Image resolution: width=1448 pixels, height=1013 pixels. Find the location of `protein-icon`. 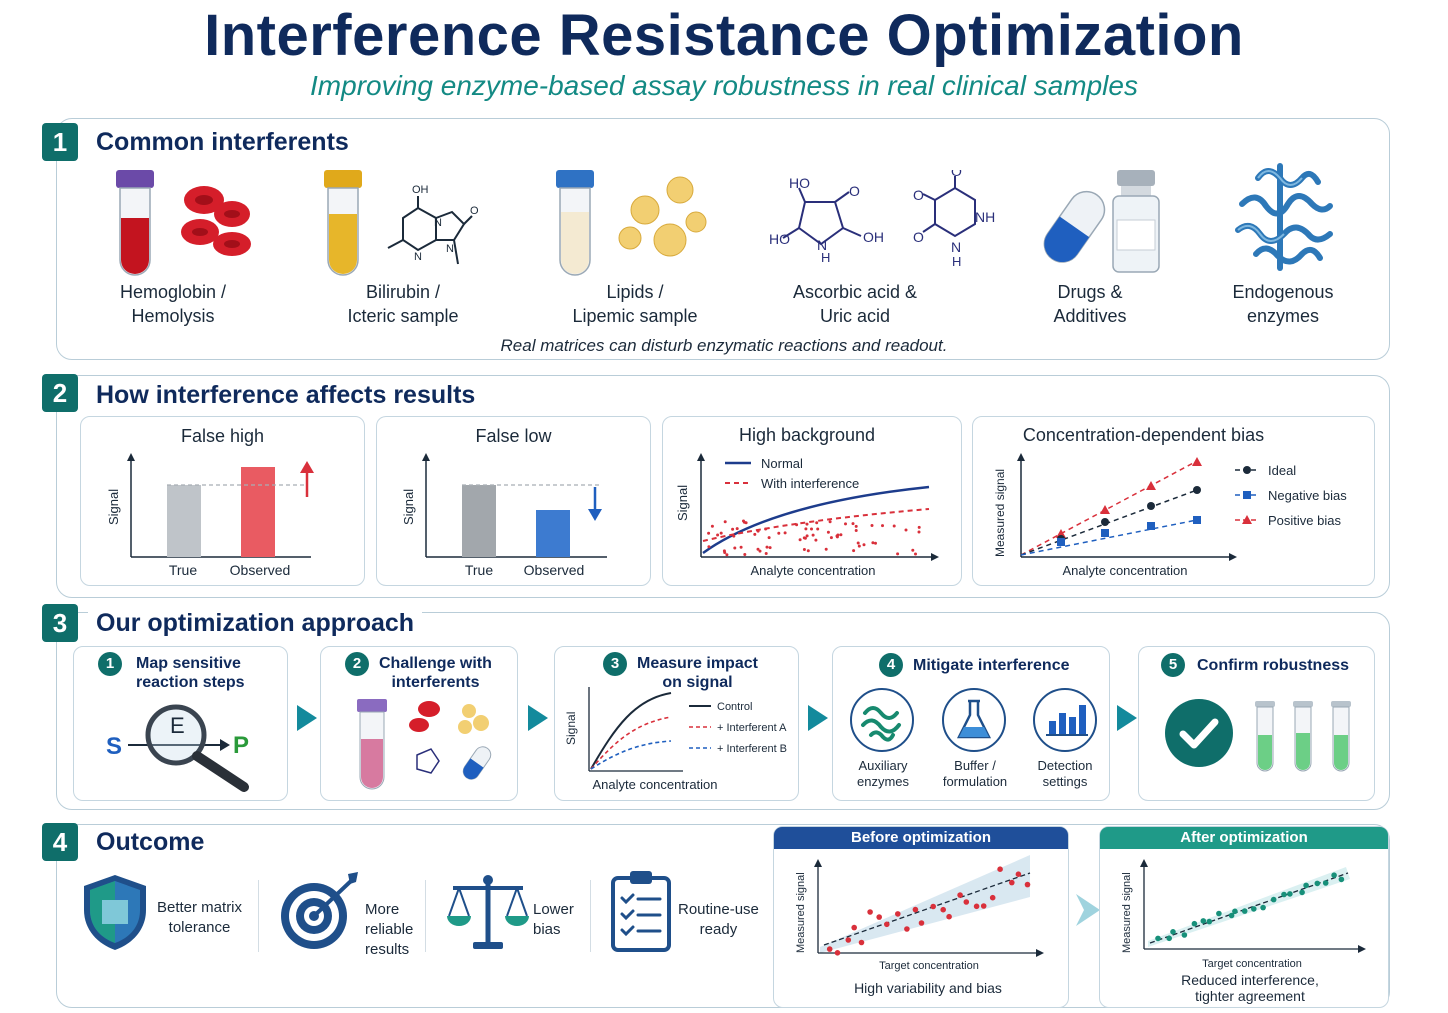

protein-icon is located at coordinates (1284, 217).